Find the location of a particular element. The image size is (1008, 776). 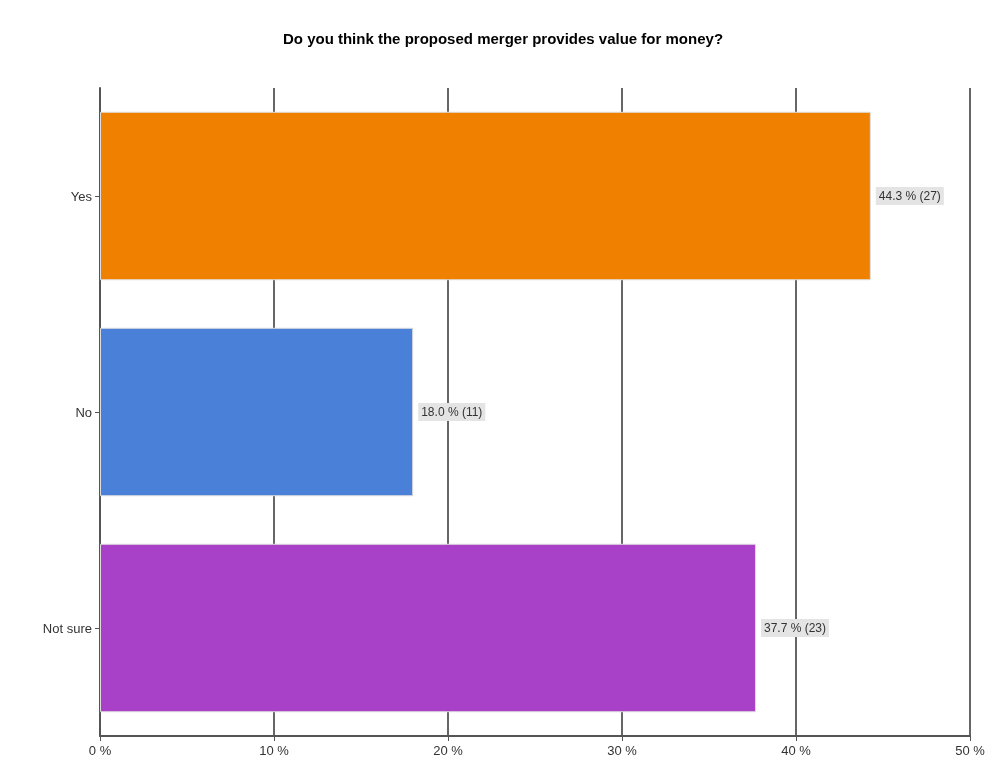

x-tick-label: 30 % is located at coordinates (622, 750).